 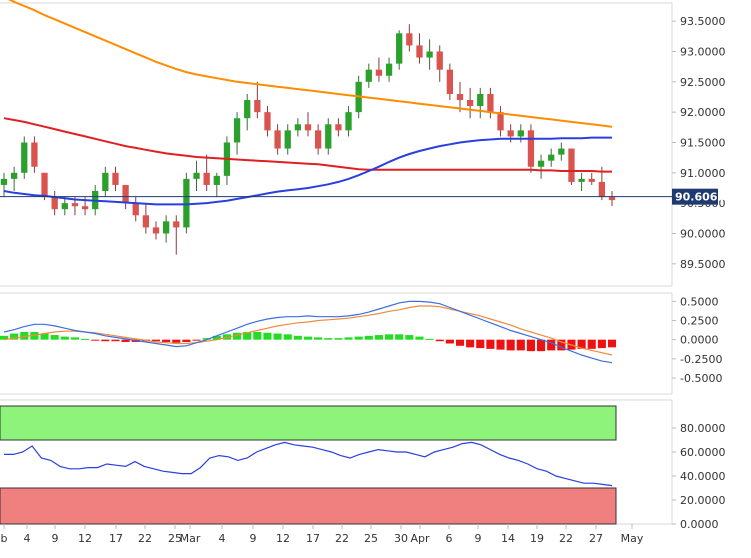 What do you see at coordinates (190, 538) in the screenshot?
I see `x-tick-label: Mar` at bounding box center [190, 538].